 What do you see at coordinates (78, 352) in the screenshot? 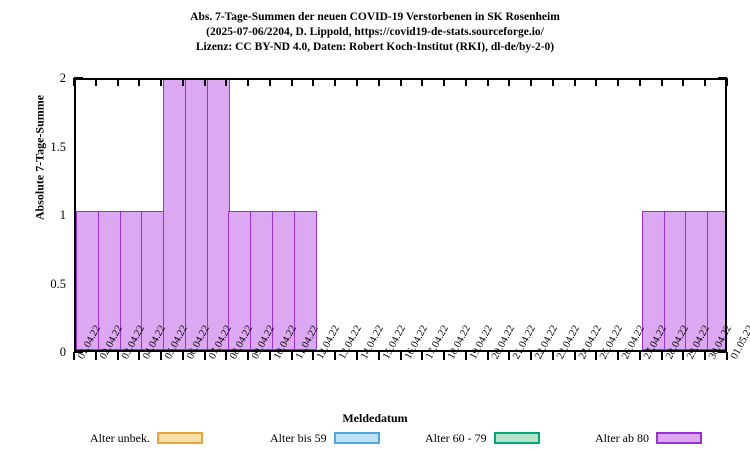
I see `y-tick-mark` at bounding box center [78, 352].